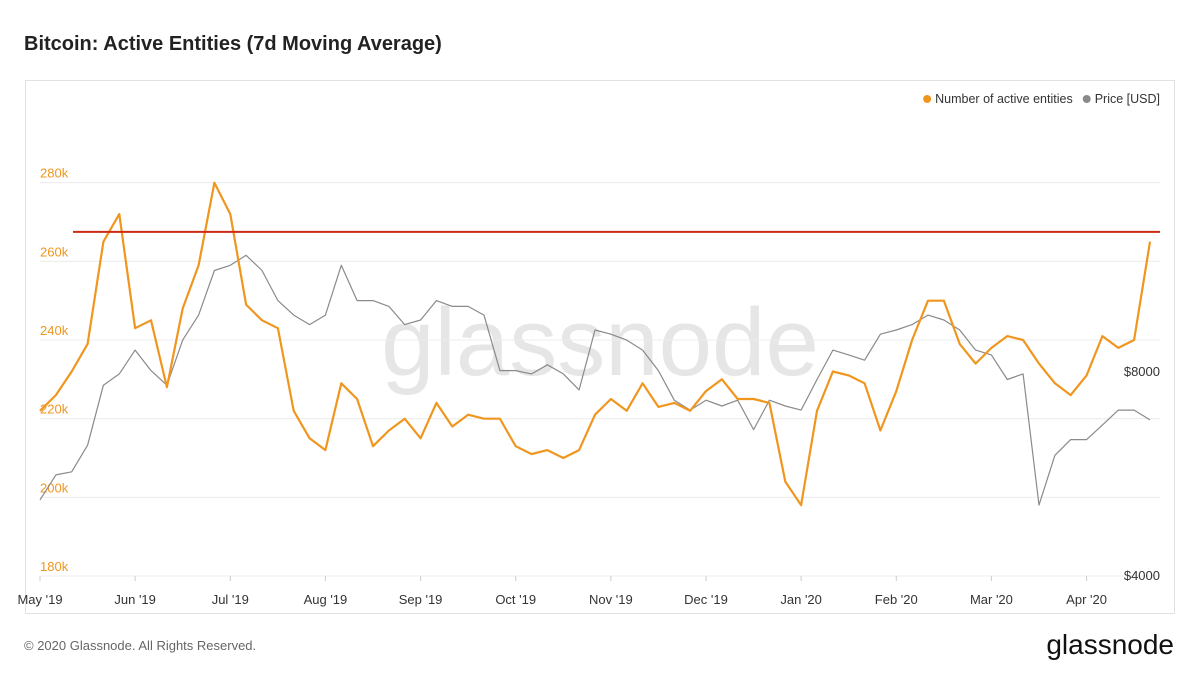 The width and height of the screenshot is (1200, 680). Describe the element at coordinates (140, 645) in the screenshot. I see `copyright: © 2020 Glassnode. All Rights Reserved.` at that location.